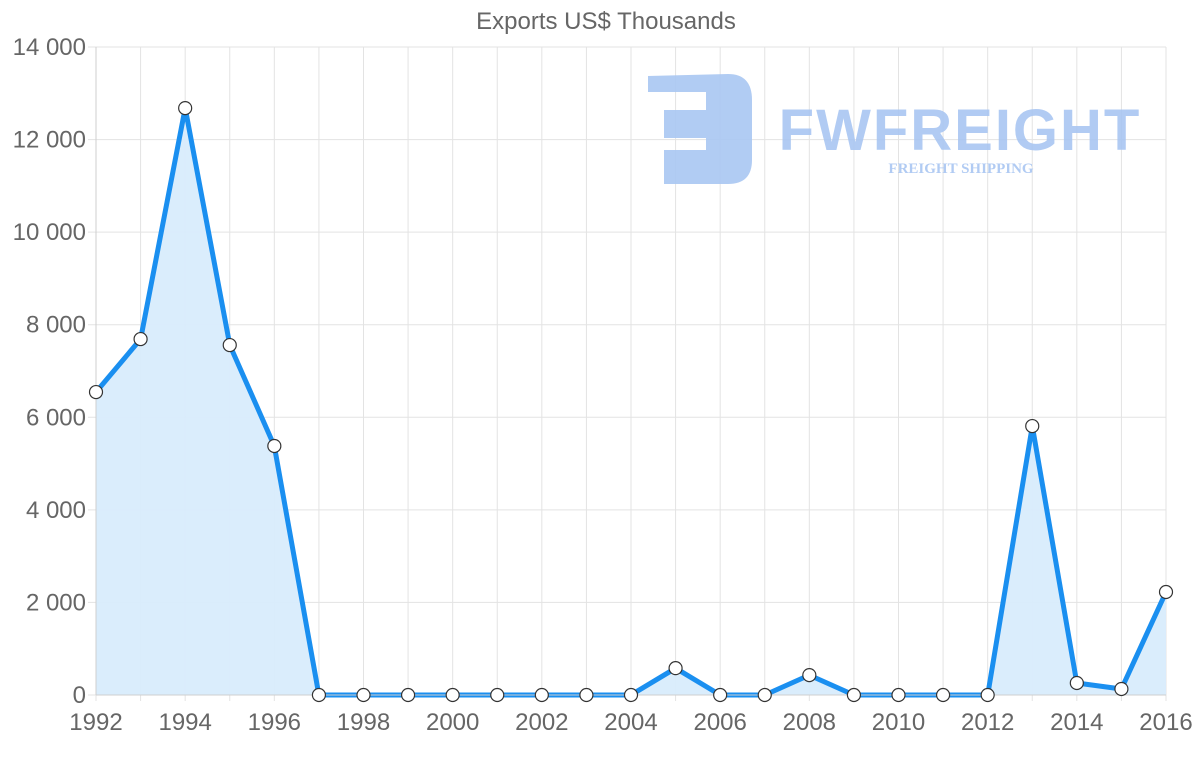  Describe the element at coordinates (719, 722) in the screenshot. I see `x-tick-label: 2006` at that location.